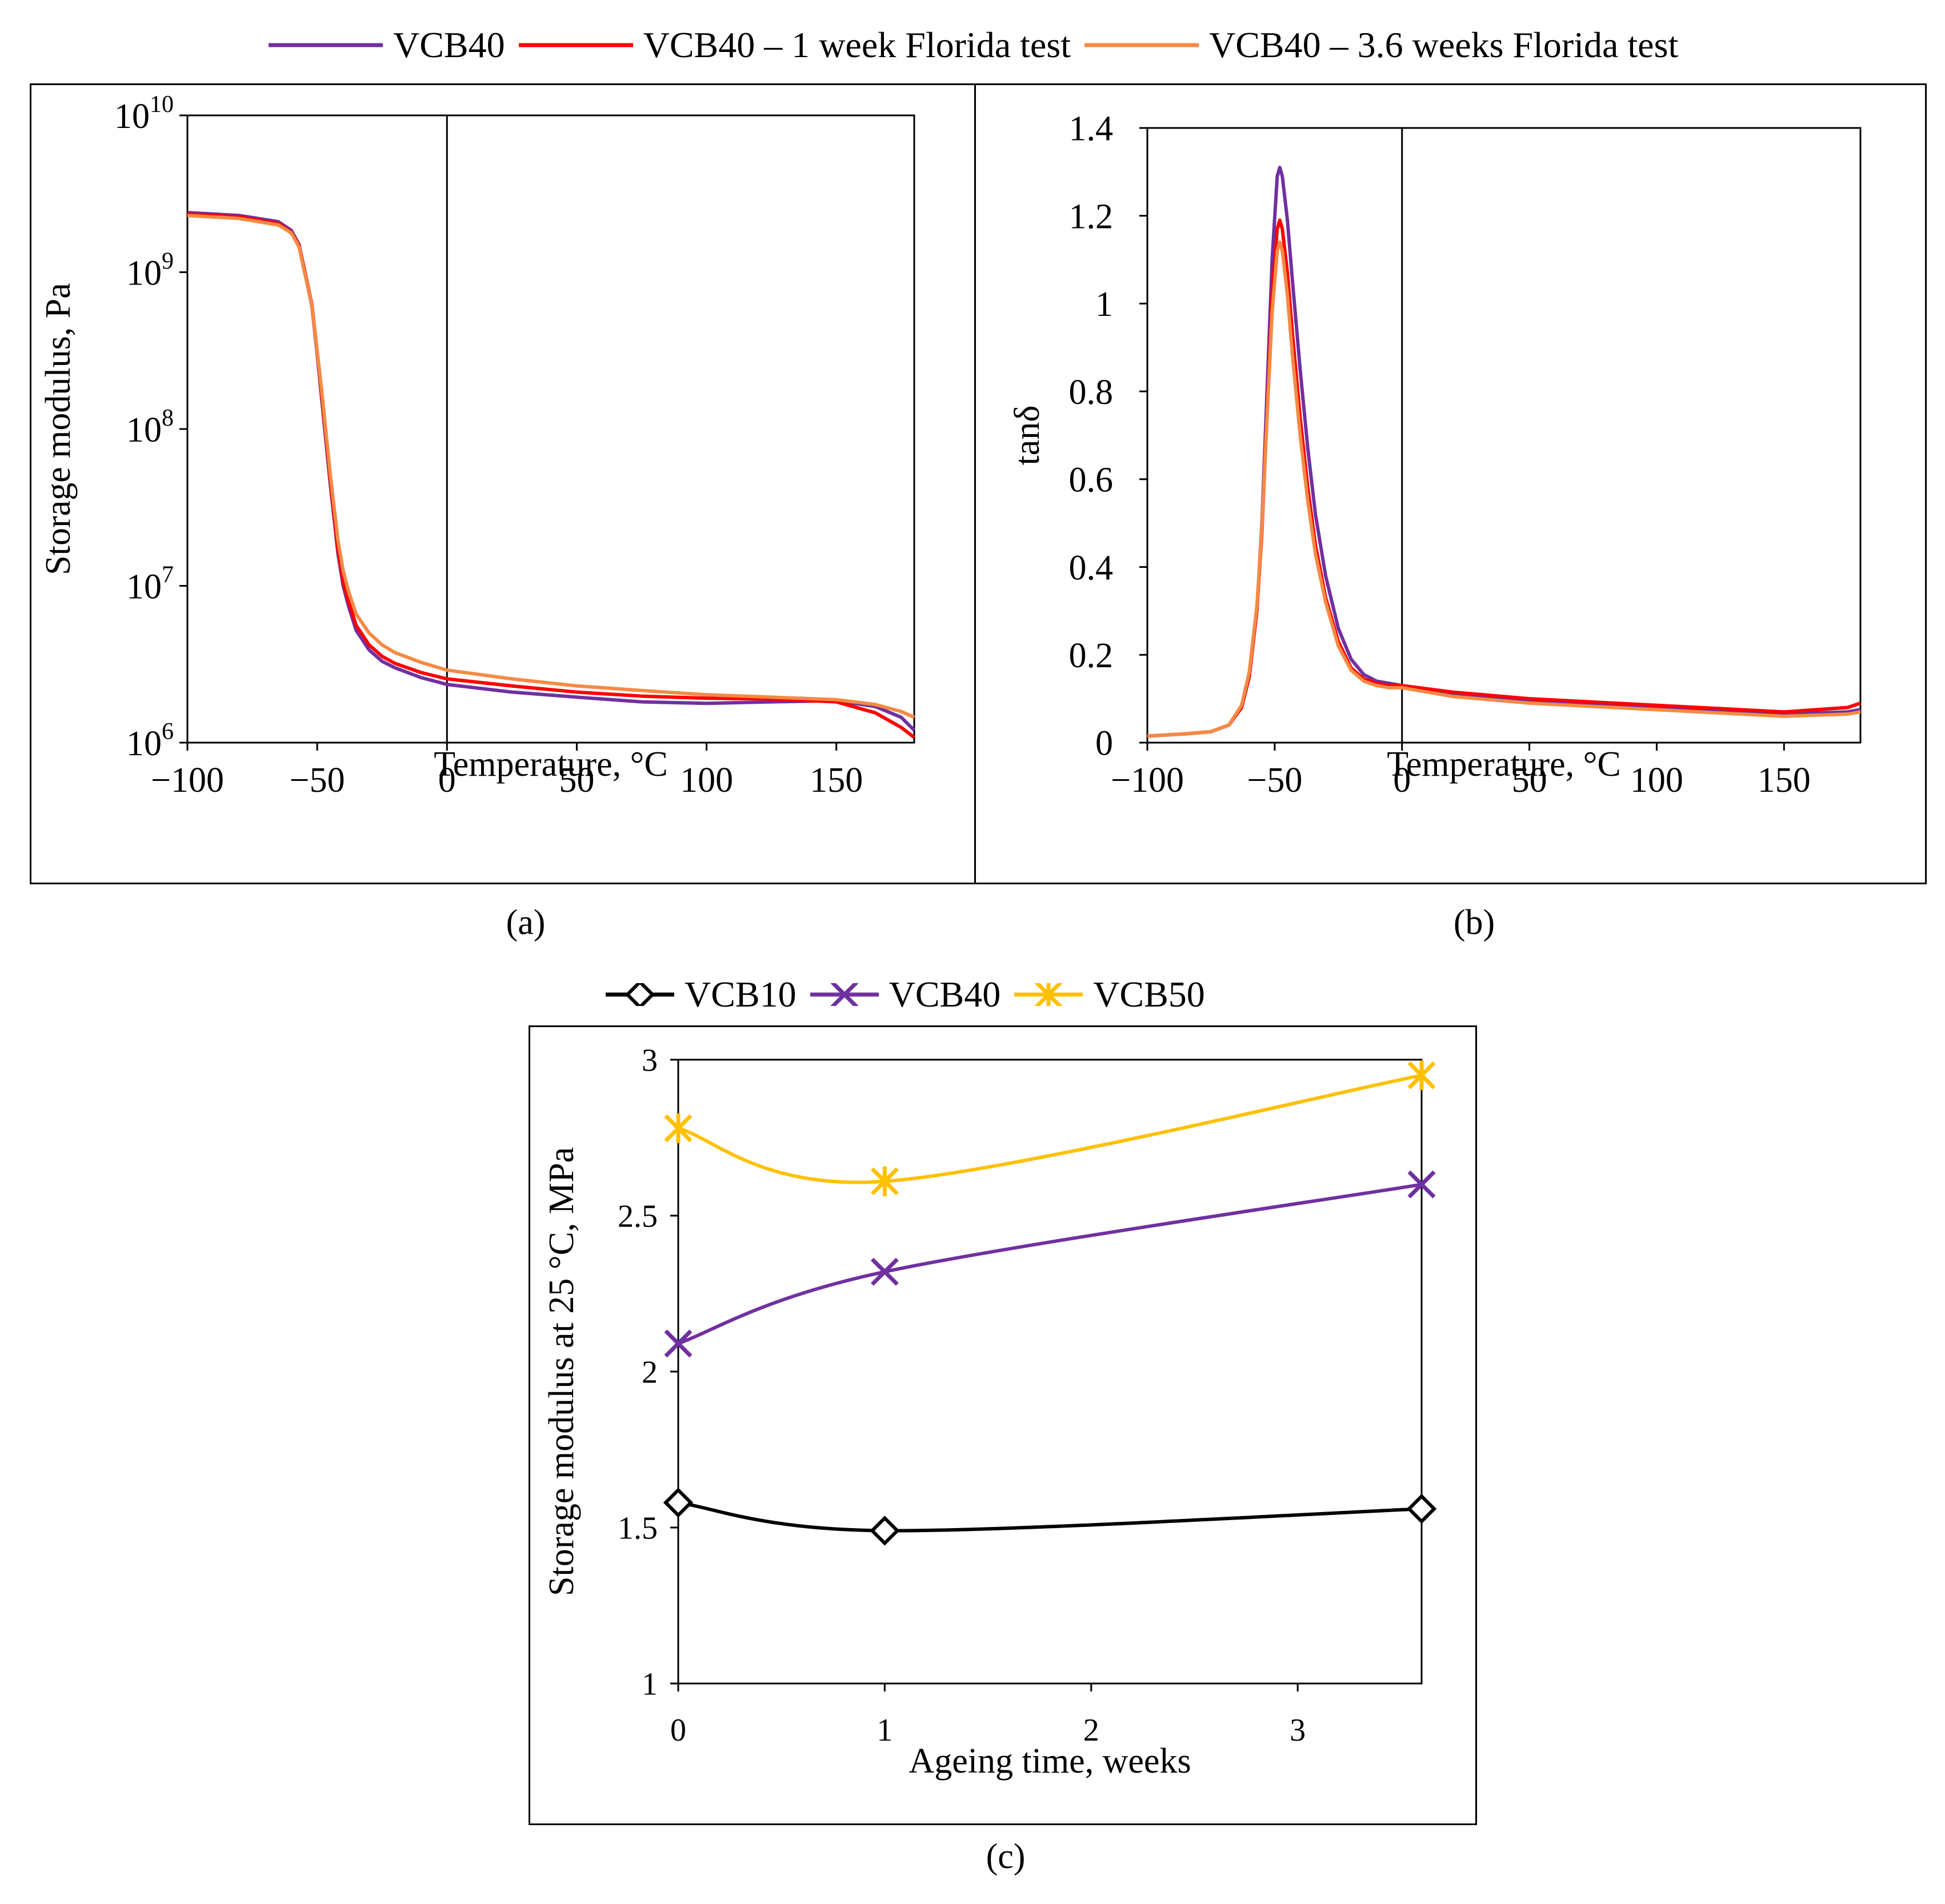 This screenshot has height=1904, width=1945. Describe the element at coordinates (150, 427) in the screenshot. I see `y-tick-label: 10⁸` at that location.